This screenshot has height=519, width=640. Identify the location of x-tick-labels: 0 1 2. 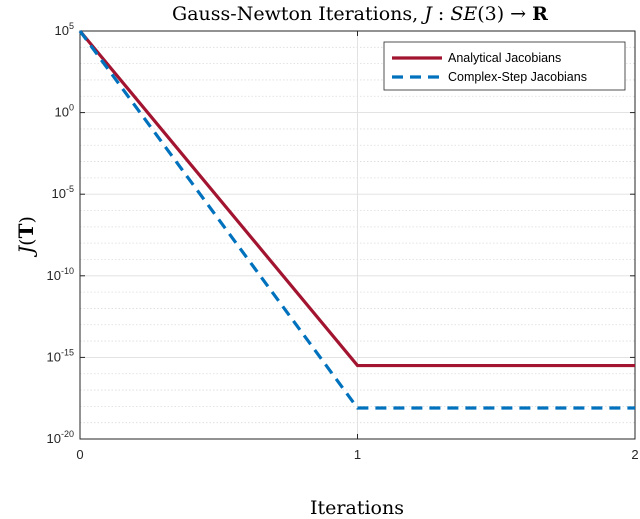
(357, 454).